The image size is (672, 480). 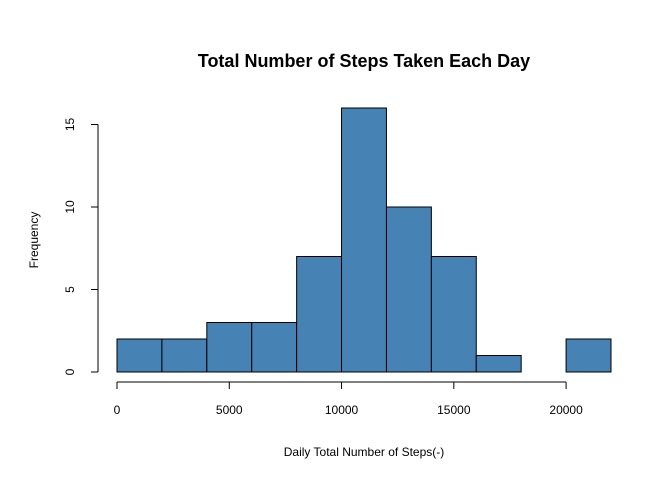 What do you see at coordinates (34, 240) in the screenshot?
I see `y-axis-label: Frequency` at bounding box center [34, 240].